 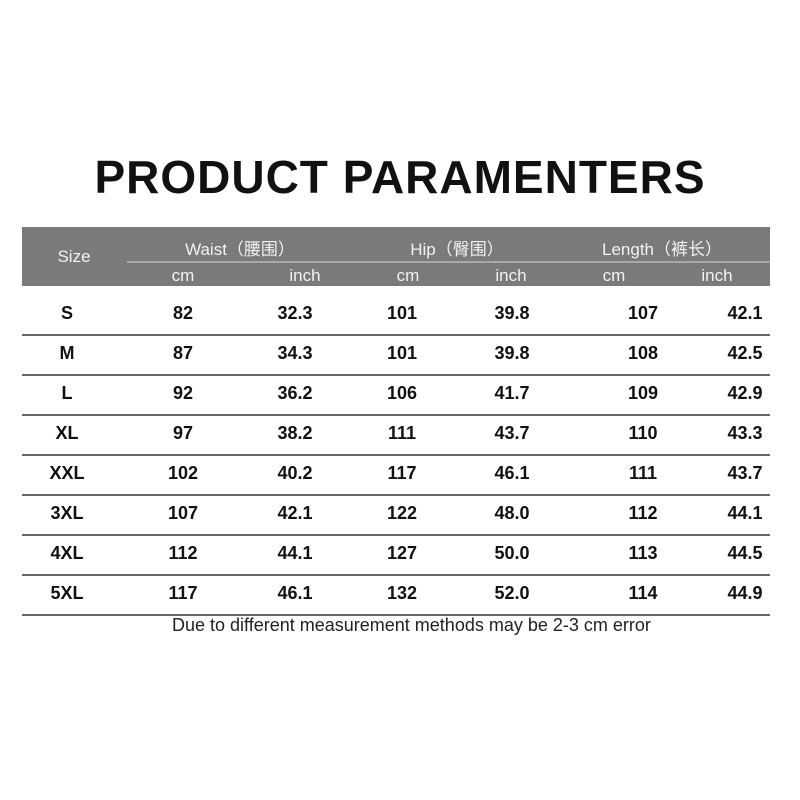 I want to click on table-cell: 50.0, so click(x=512, y=553).